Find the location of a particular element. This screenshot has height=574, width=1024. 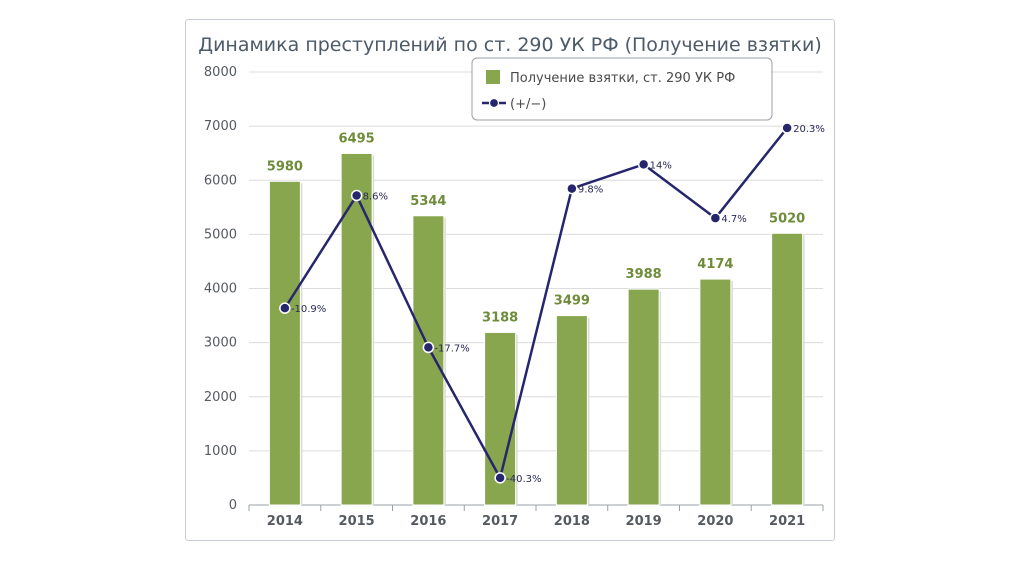

y-tick-label: 6000 is located at coordinates (220, 180).